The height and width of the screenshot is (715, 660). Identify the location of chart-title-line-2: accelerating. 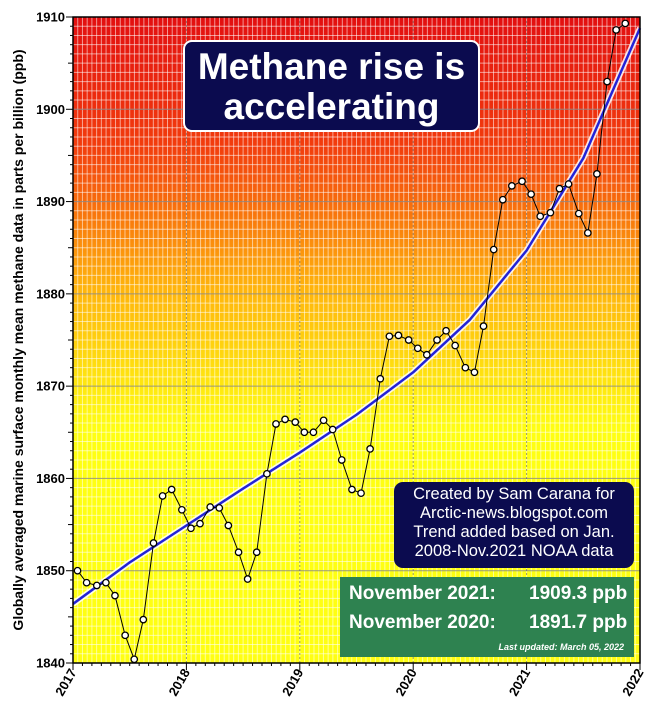
(331, 106).